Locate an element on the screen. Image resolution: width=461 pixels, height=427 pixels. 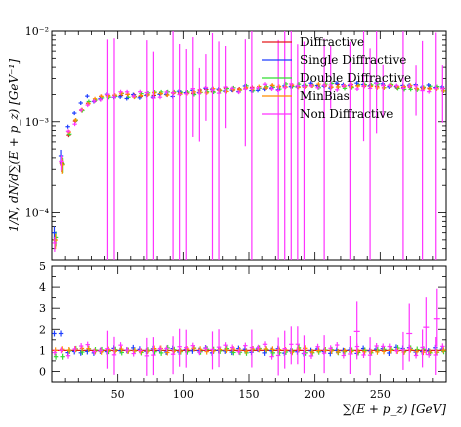
legend-label: Single Diffractive is located at coordinates (353, 60).